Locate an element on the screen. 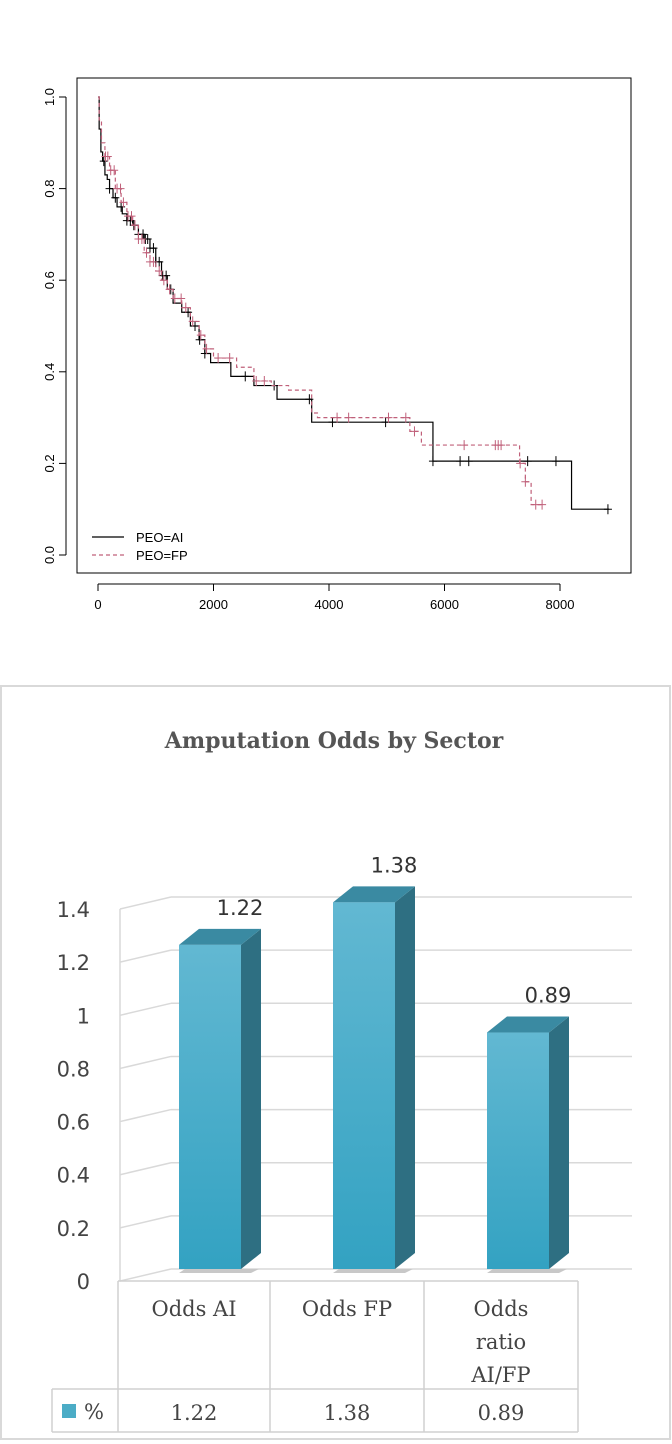 This screenshot has height=1444, width=672. km-legend: PEO=AI PEO=FP is located at coordinates (140, 546).